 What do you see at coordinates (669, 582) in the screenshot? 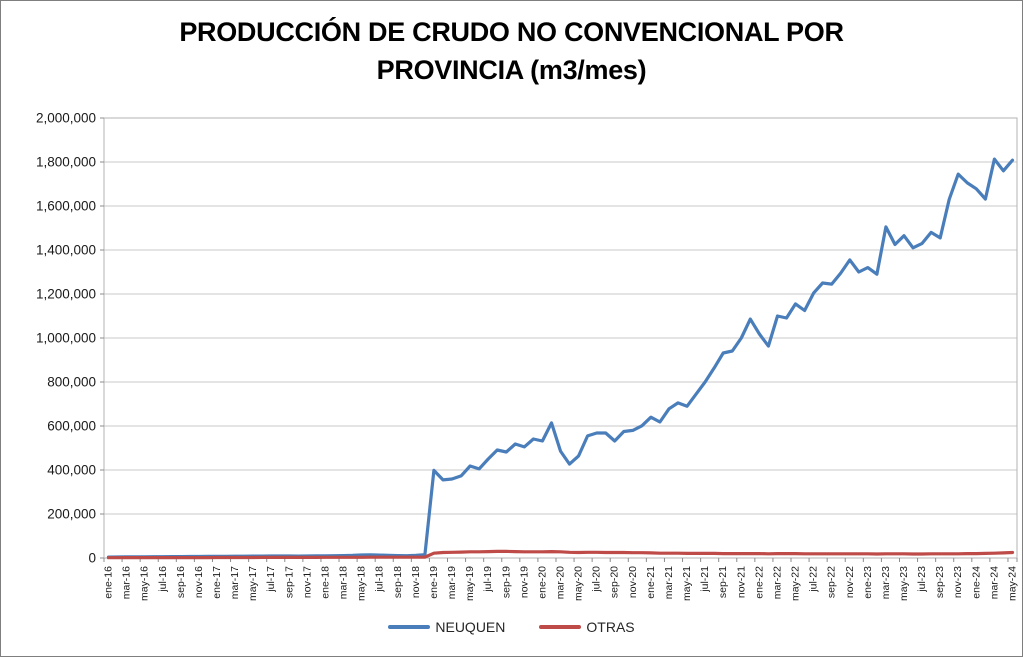
I see `x-tick-label: mar-21` at bounding box center [669, 582].